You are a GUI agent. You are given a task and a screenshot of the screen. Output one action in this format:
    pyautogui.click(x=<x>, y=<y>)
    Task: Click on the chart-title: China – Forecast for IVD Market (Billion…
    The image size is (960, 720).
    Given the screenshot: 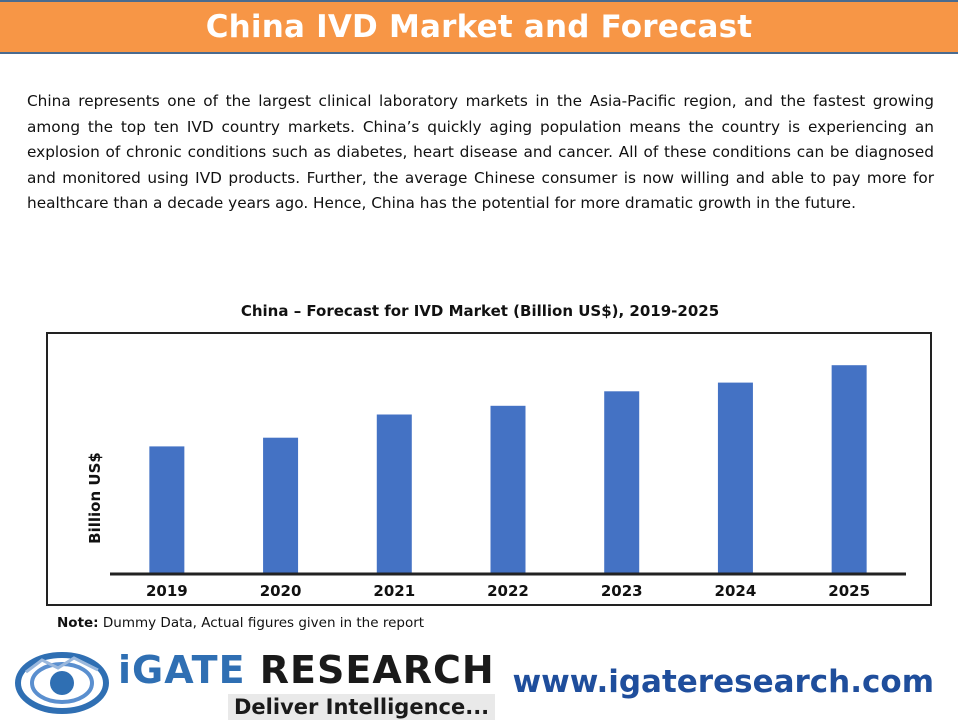 What is the action you would take?
    pyautogui.click(x=480, y=311)
    